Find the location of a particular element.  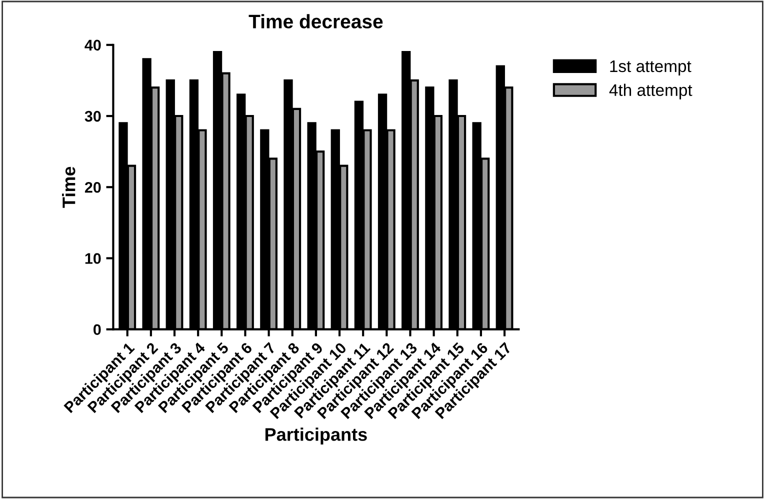

y-tick-label: 20 is located at coordinates (92, 187).